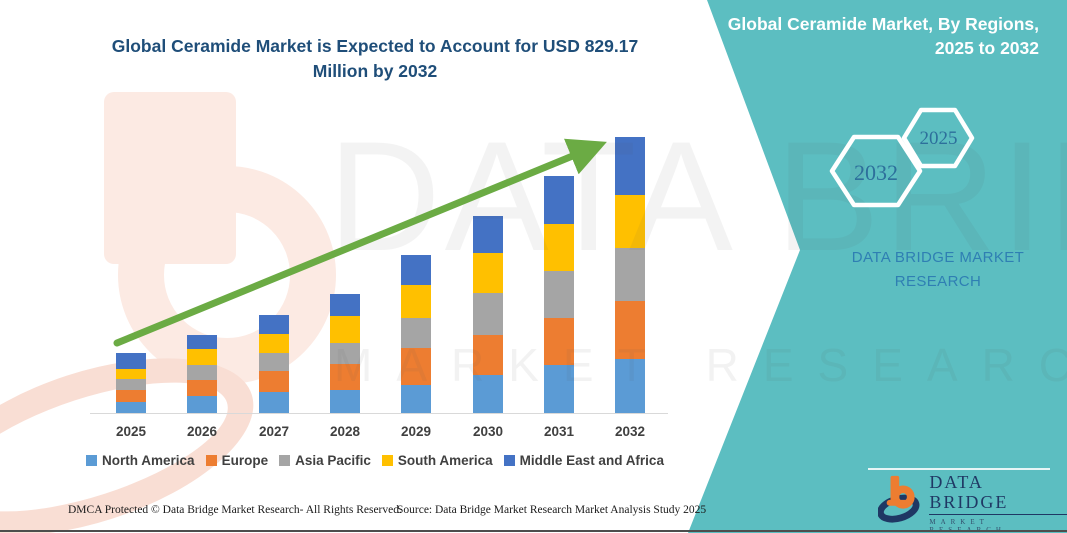  Describe the element at coordinates (202, 388) in the screenshot. I see `bar-segment-2026-europe` at that location.